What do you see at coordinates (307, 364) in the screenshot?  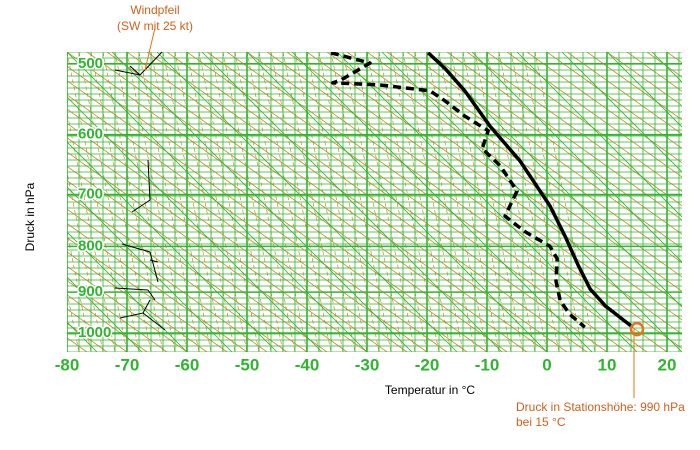 I see `x-tick-label: -40` at bounding box center [307, 364].